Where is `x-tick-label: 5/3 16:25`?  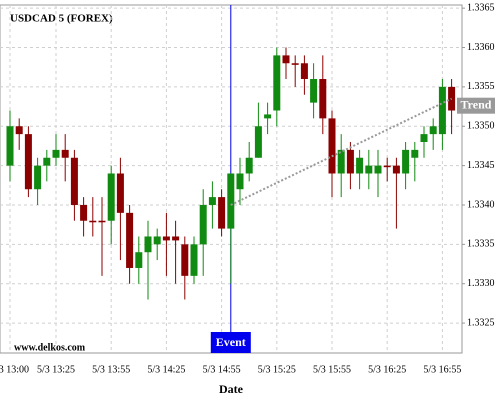
x-tick-label: 5/3 16:25 is located at coordinates (387, 369).